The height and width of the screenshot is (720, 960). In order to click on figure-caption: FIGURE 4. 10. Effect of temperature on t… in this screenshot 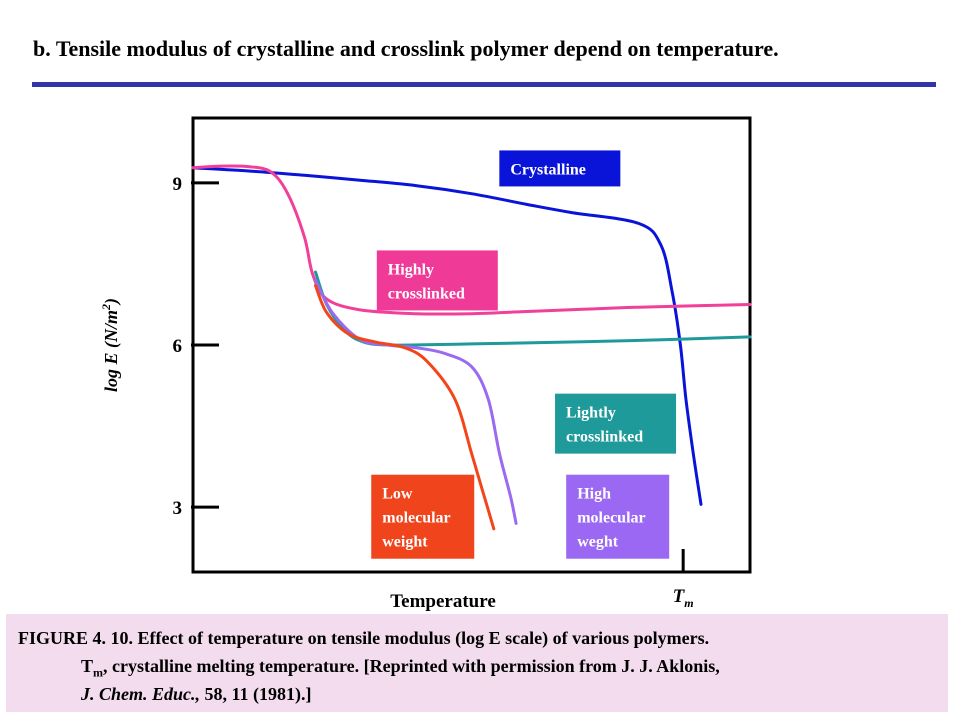, I will do `click(477, 663)`.